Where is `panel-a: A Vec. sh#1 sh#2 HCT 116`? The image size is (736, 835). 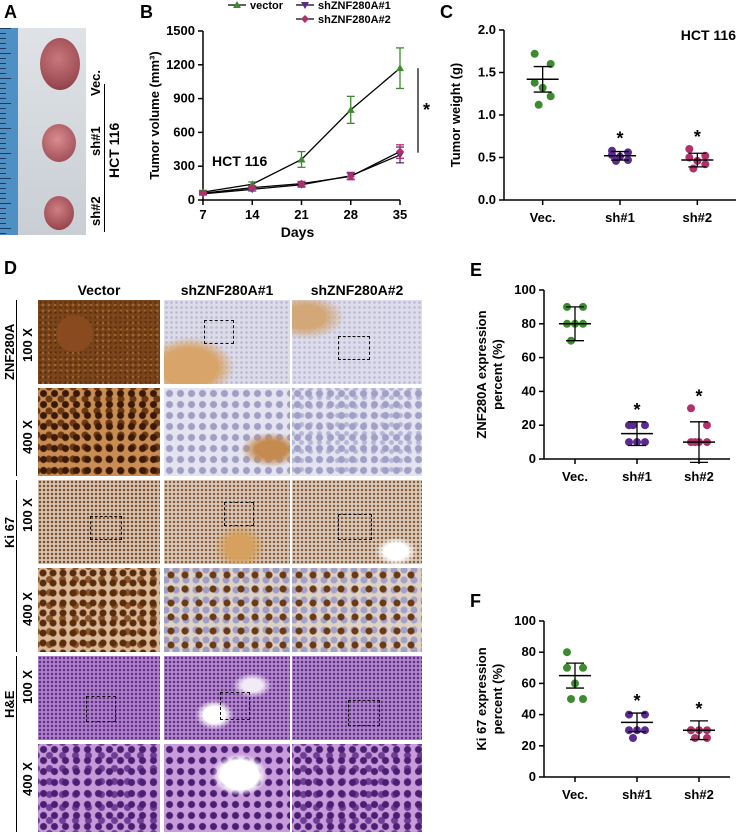
panel-a: A Vec. sh#1 sh#2 HCT 116 is located at coordinates (61, 117).